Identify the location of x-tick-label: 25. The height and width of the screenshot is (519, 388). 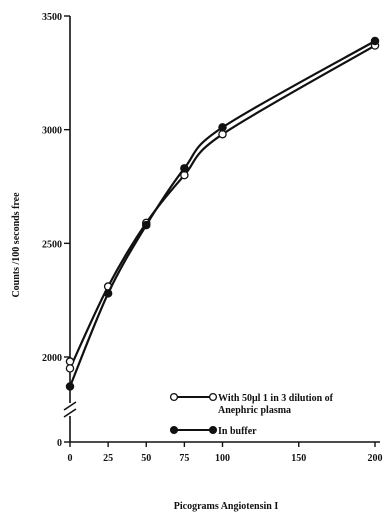
(108, 458).